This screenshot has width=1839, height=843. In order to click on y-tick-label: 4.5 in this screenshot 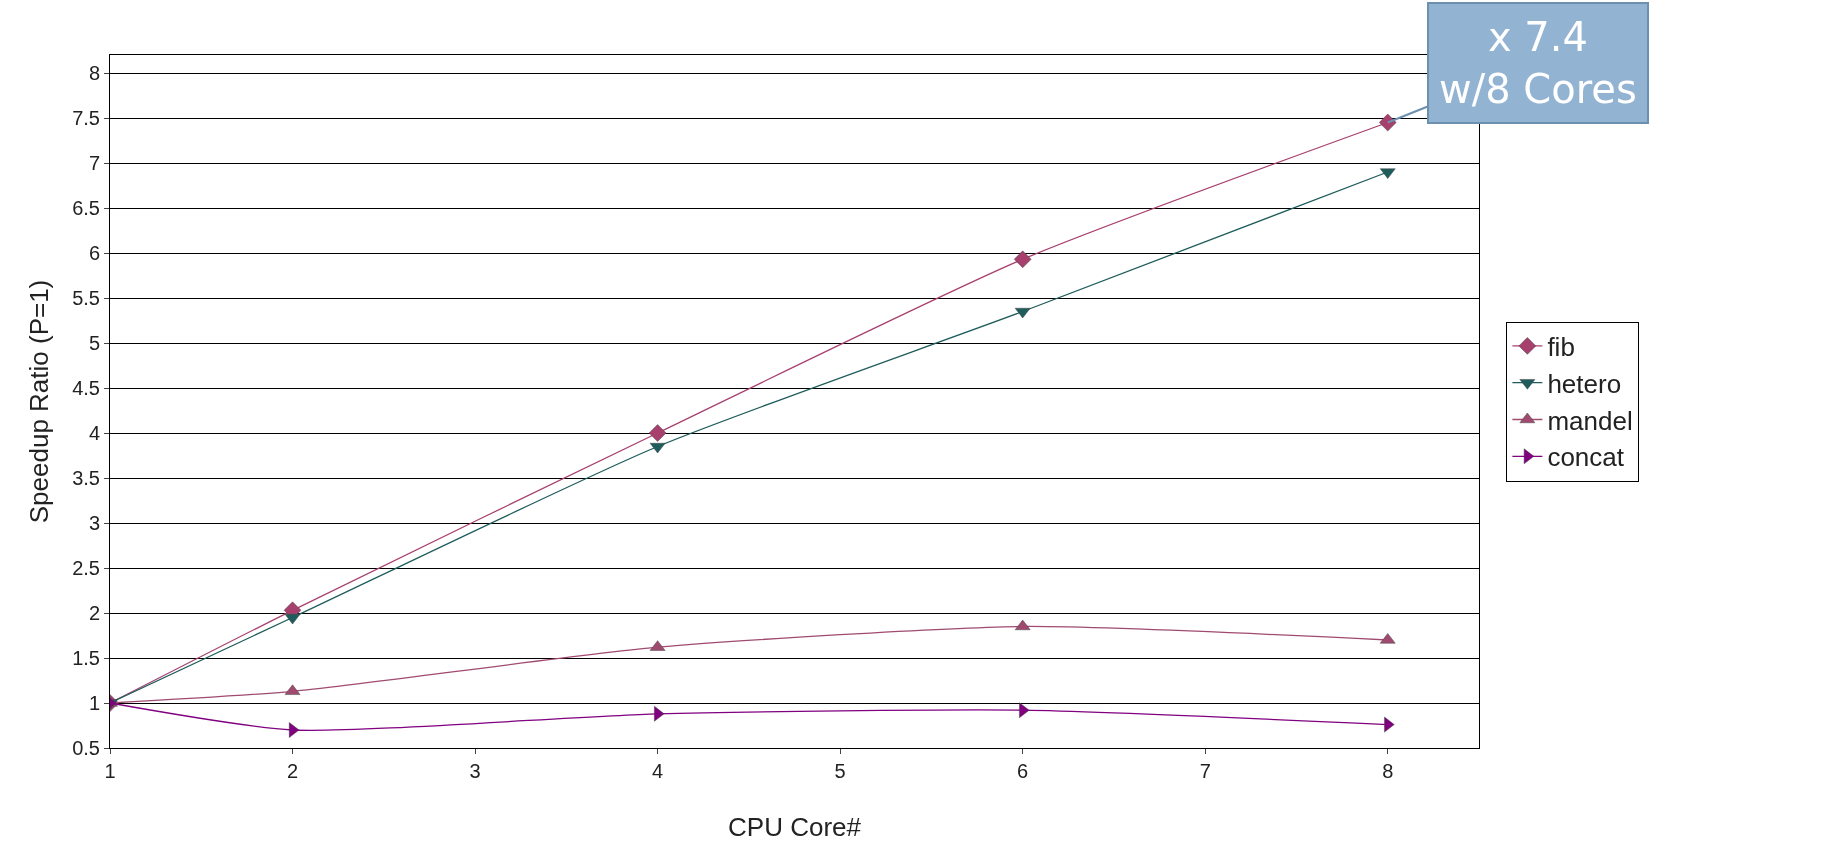, I will do `click(86, 388)`.